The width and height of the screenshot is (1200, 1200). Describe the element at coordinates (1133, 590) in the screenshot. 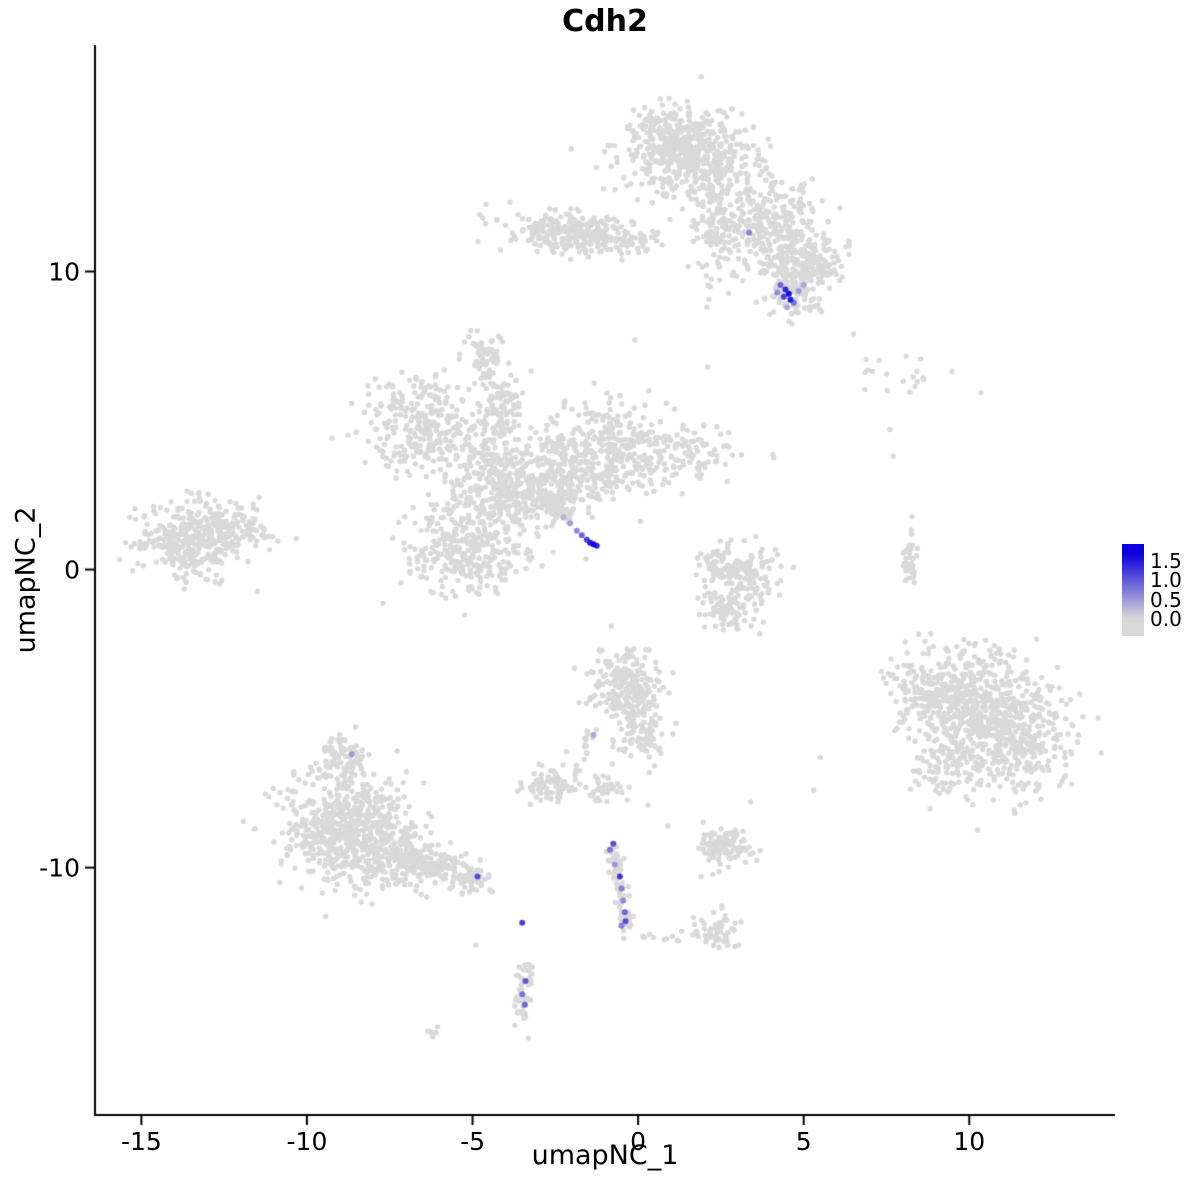

I see `legend-gradient-bar` at that location.